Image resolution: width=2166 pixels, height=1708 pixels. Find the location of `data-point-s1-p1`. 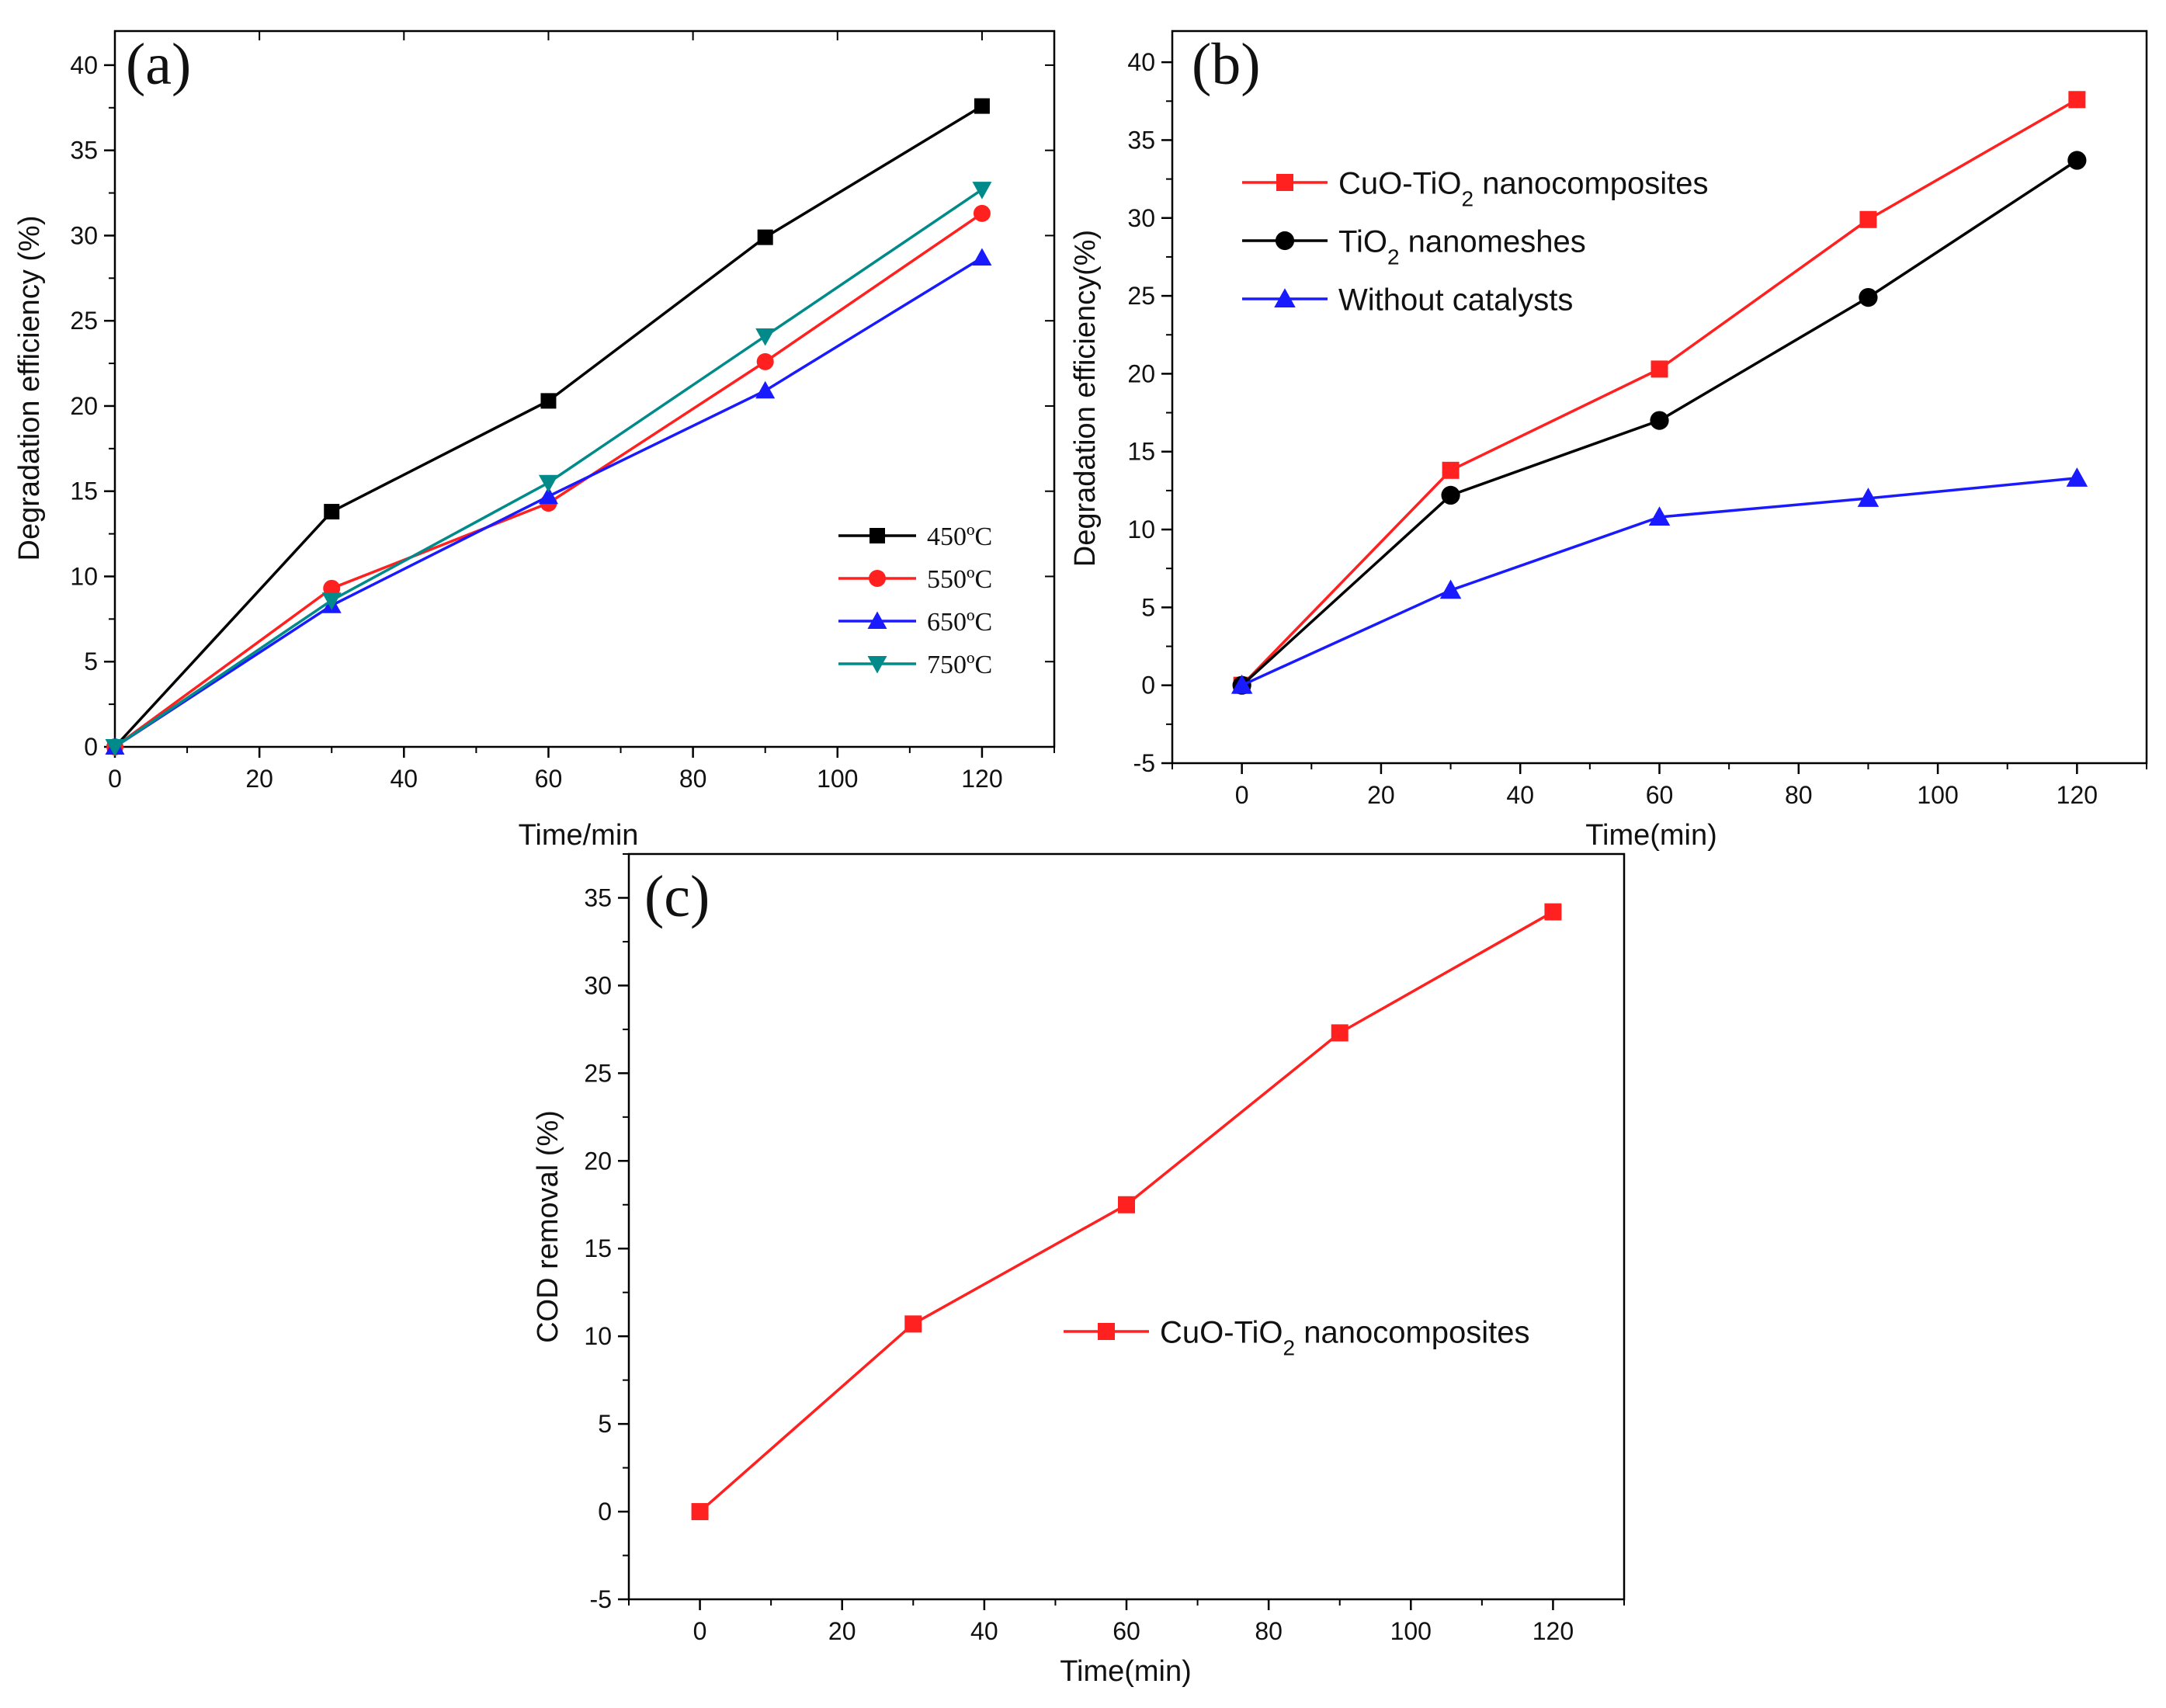

data-point-s1-p1 is located at coordinates (1450, 495).